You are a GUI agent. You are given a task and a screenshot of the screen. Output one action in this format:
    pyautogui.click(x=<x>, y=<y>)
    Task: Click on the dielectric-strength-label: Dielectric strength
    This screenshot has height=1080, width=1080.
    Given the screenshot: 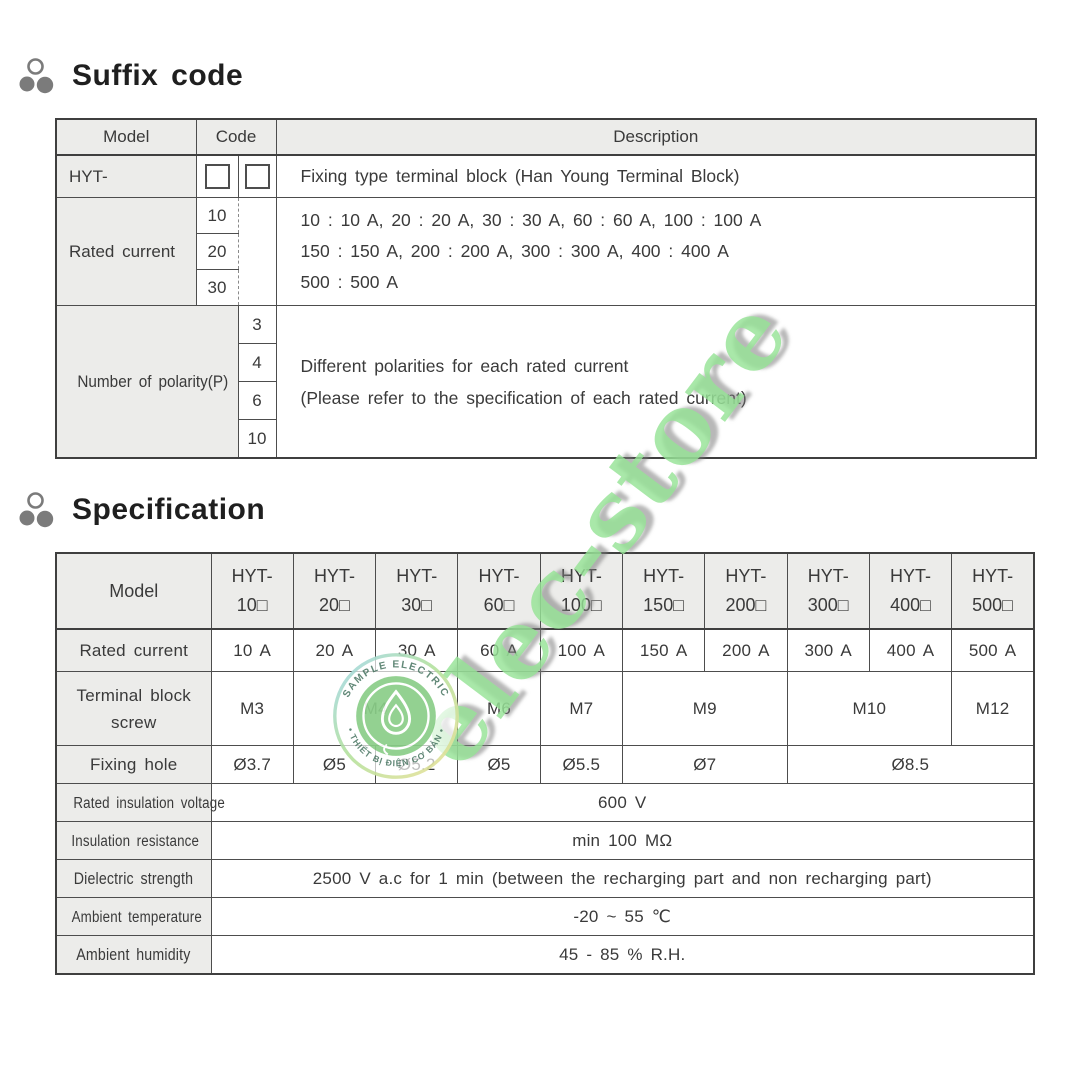 What is the action you would take?
    pyautogui.click(x=133, y=878)
    